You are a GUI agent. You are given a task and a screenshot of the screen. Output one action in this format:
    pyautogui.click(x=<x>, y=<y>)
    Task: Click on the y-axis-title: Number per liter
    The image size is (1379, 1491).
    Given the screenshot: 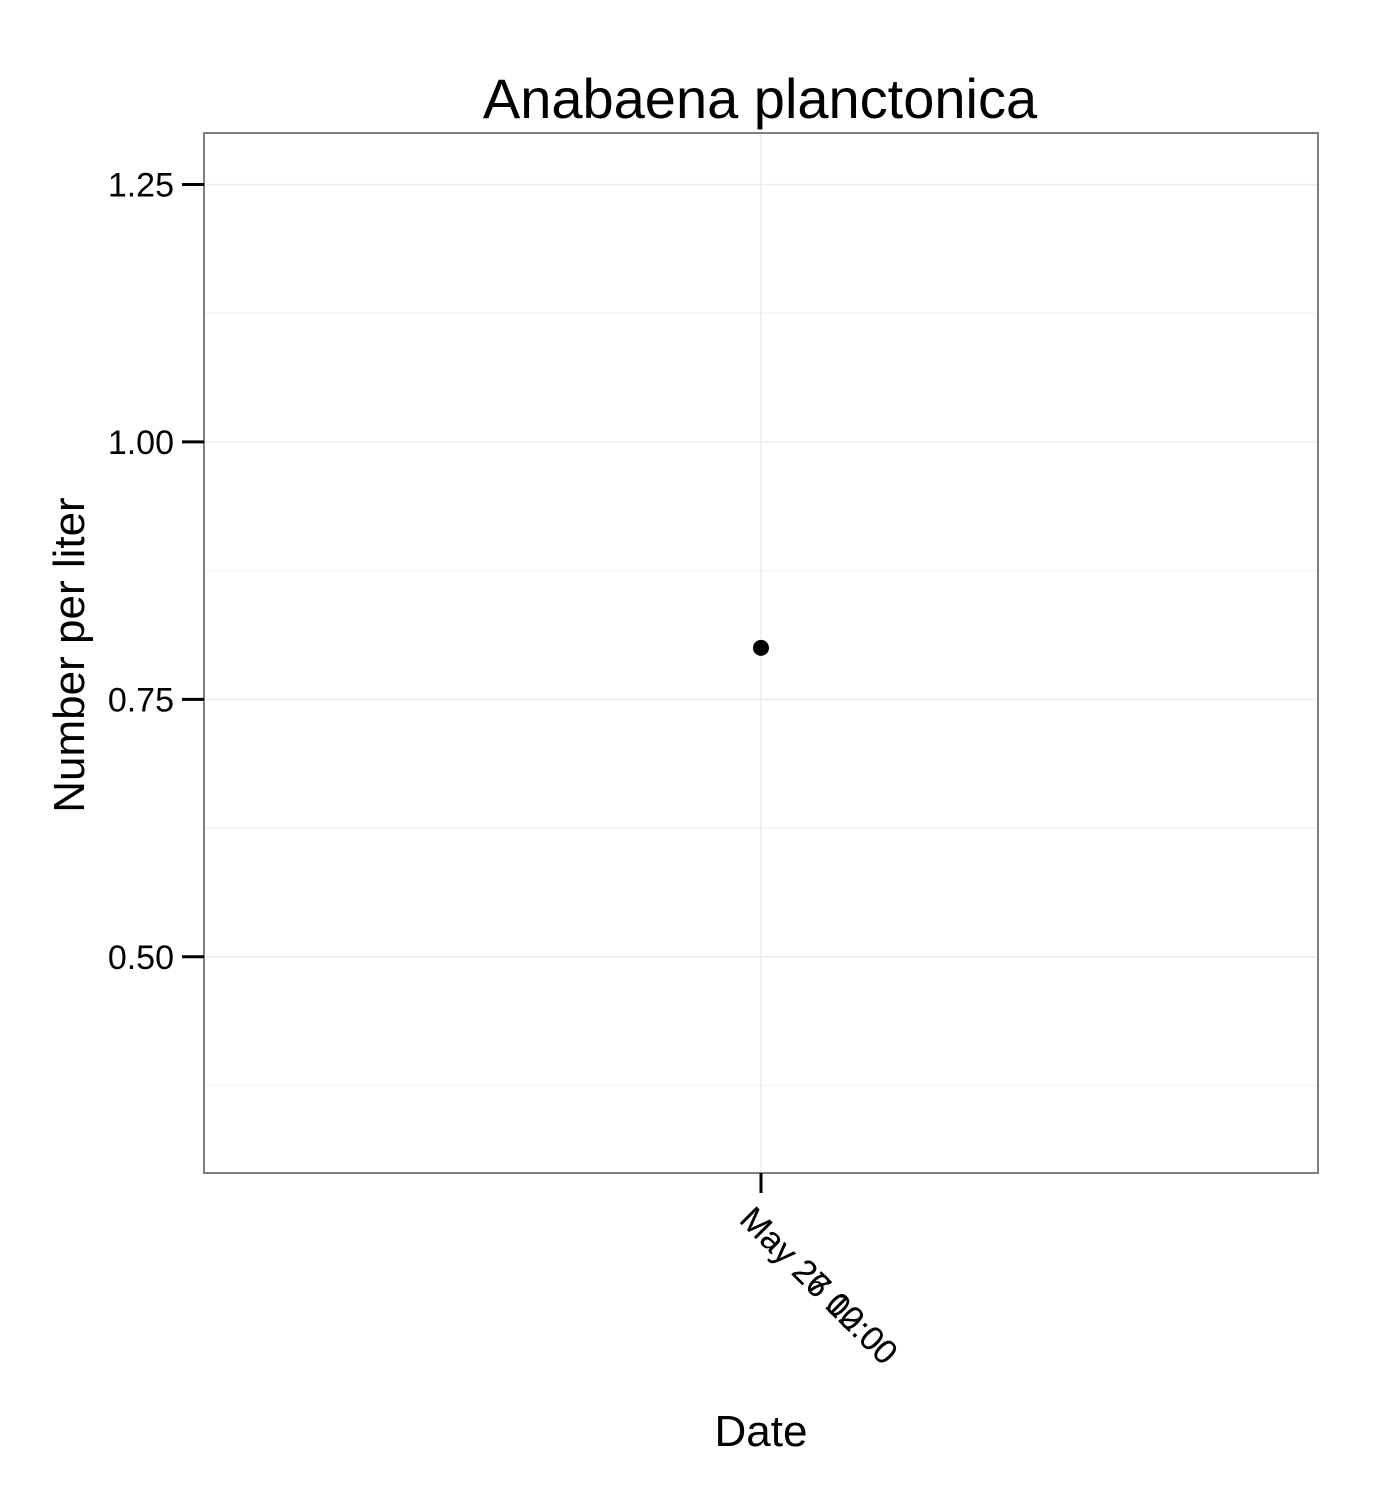 What is the action you would take?
    pyautogui.click(x=69, y=654)
    